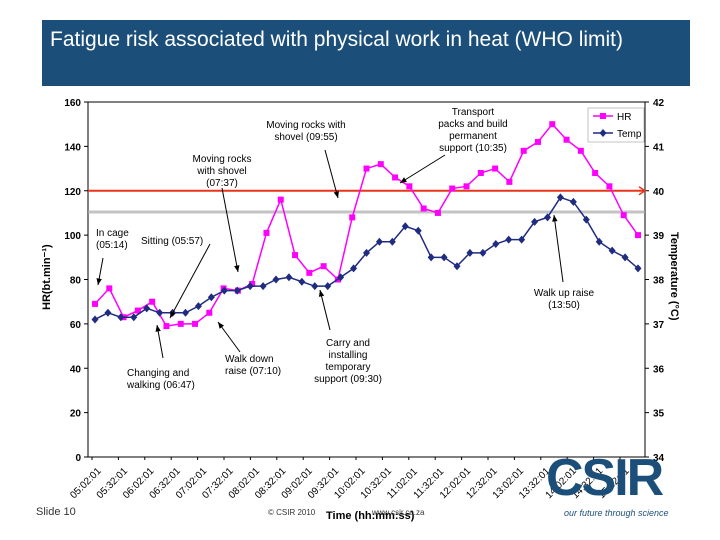  I want to click on logo-tagline: our future through science, so click(616, 513).